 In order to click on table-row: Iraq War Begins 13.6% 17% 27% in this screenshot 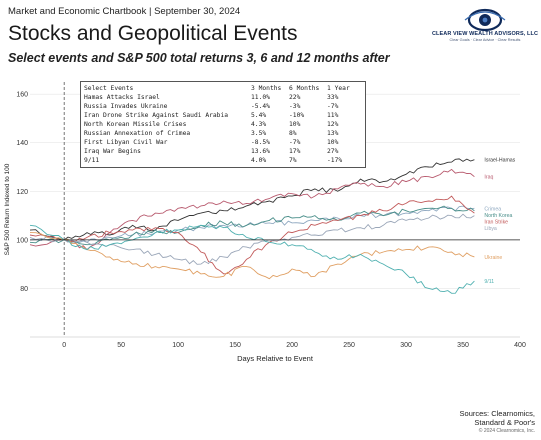, I will do `click(223, 152)`.